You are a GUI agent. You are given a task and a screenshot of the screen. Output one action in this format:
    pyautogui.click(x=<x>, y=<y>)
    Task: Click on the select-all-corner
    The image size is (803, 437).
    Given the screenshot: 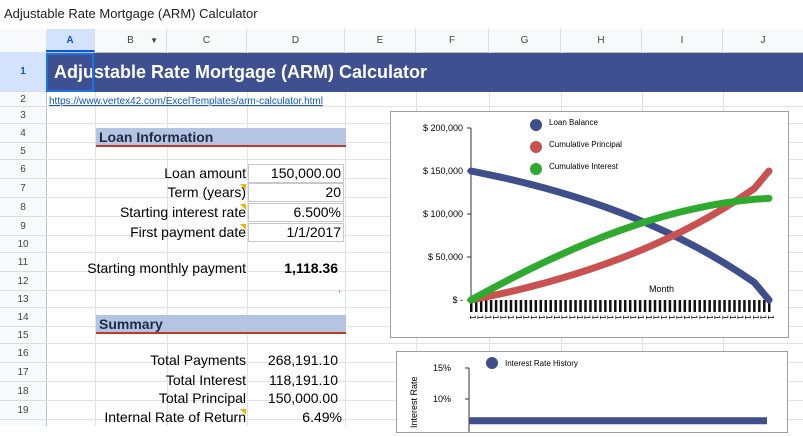 What is the action you would take?
    pyautogui.click(x=23, y=40)
    